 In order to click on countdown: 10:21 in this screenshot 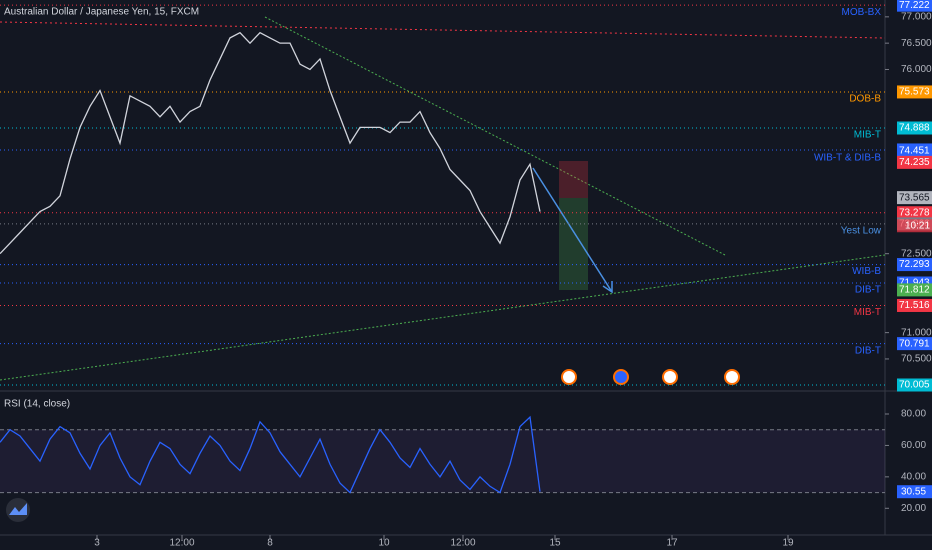, I will do `click(917, 225)`.